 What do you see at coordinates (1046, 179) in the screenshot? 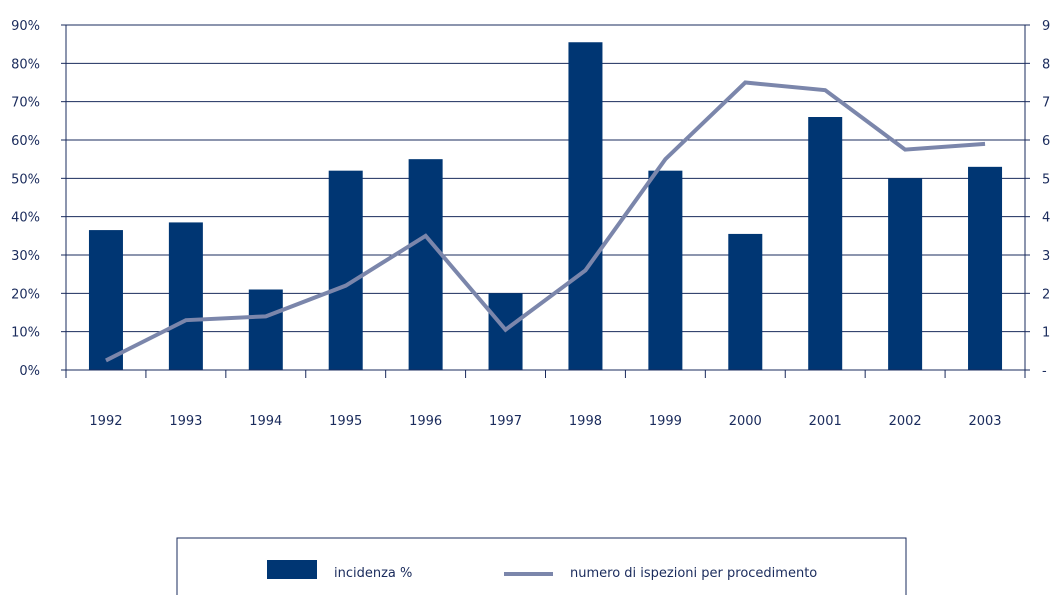
I see `right-tick-label: 5` at bounding box center [1046, 179].